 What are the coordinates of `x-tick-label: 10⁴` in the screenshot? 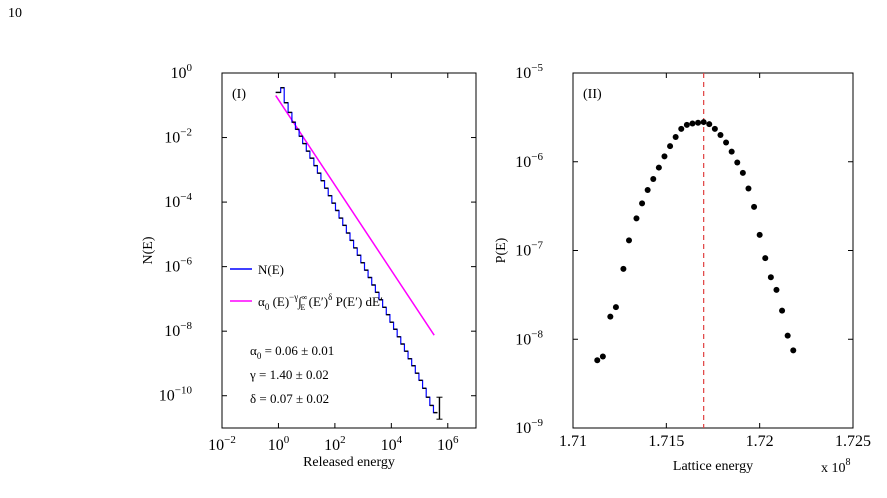 It's located at (392, 444).